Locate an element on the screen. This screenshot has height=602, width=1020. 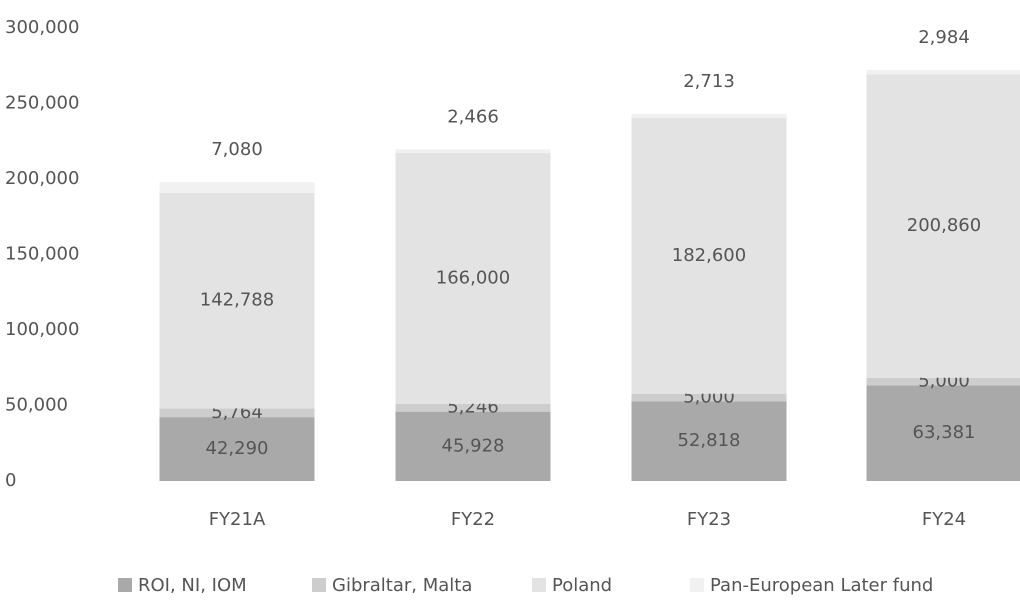
data-label: 166,000 is located at coordinates (473, 277).